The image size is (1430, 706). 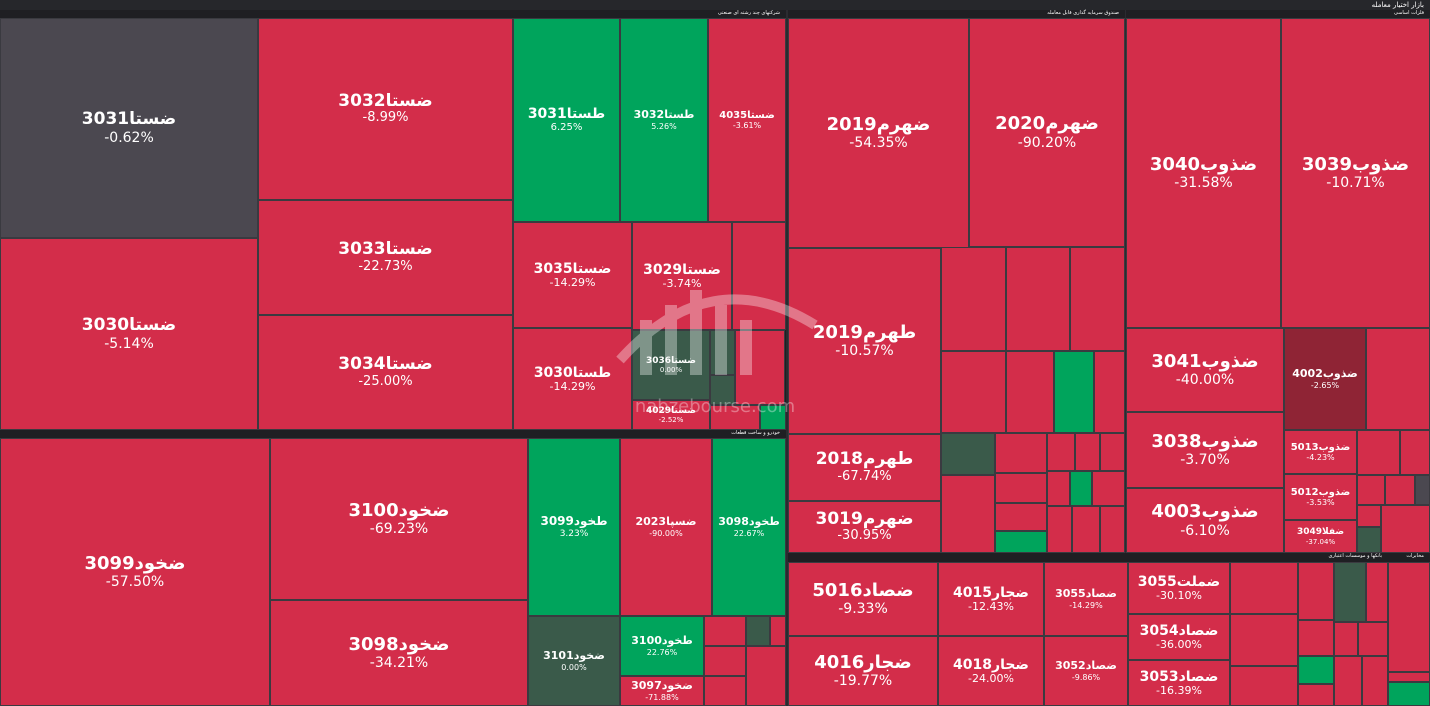 What do you see at coordinates (1205, 370) in the screenshot?
I see `treemap-tile: ضذوب3041 -40.00%` at bounding box center [1205, 370].